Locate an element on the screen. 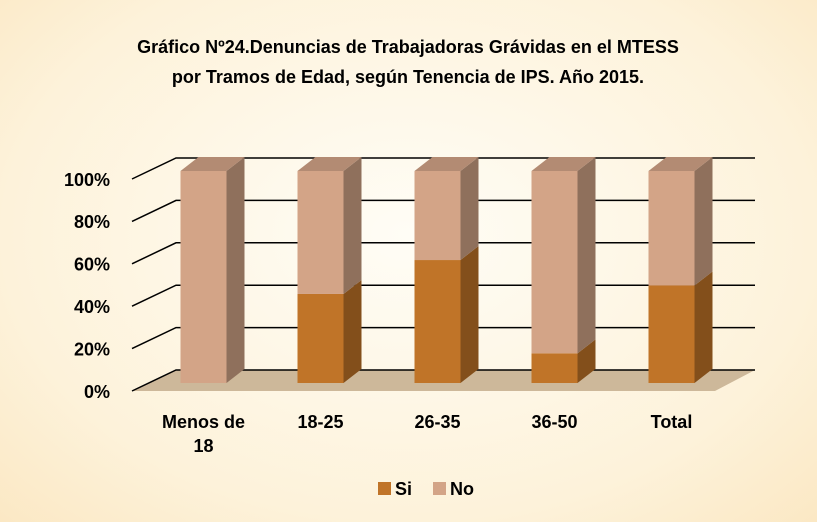 This screenshot has height=522, width=817. y-tick-label: 80% is located at coordinates (92, 222).